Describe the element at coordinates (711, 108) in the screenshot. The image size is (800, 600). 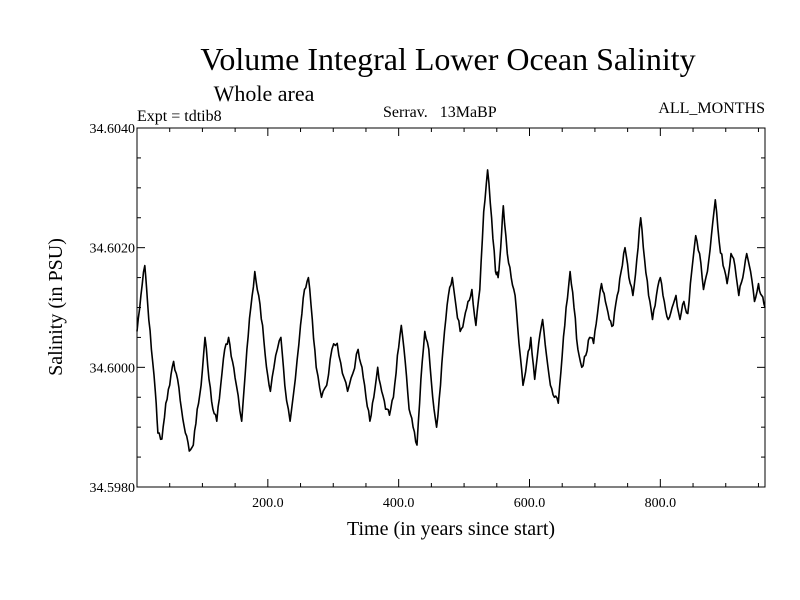
I see `right-label: ALL_MONTHS` at that location.